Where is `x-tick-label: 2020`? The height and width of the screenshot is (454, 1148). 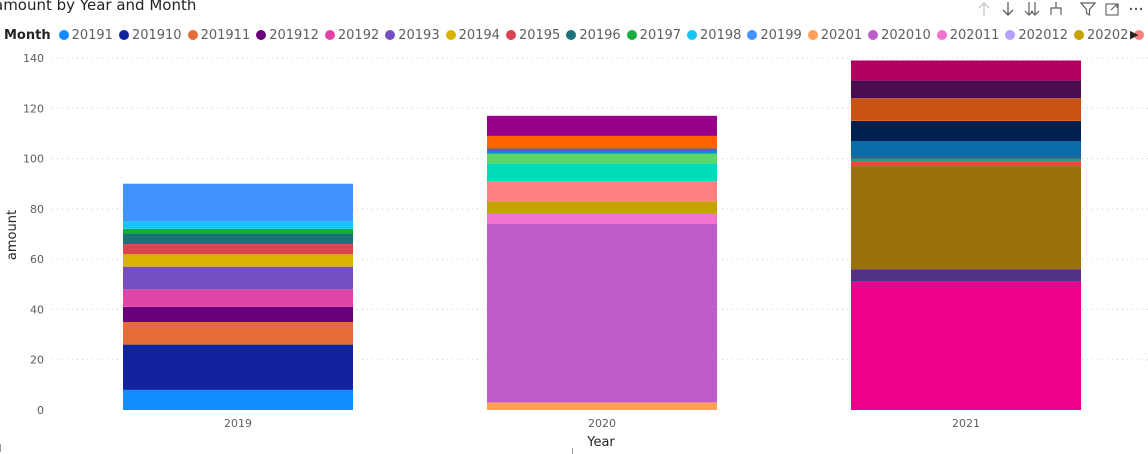
x-tick-label: 2020 is located at coordinates (602, 423).